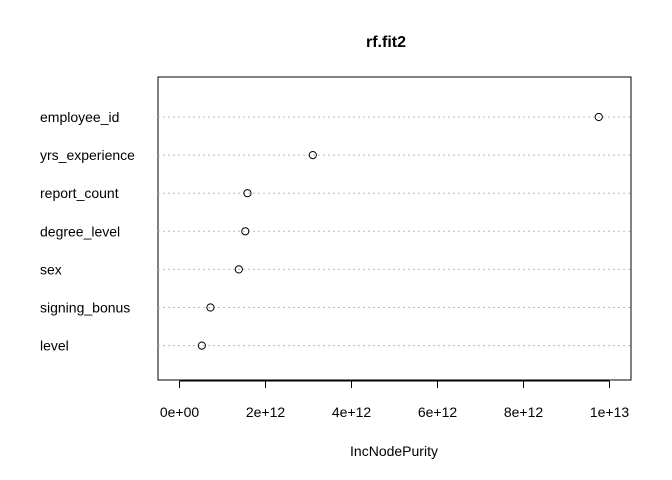 This screenshot has width=672, height=480. I want to click on y-category-label: degree_level, so click(80, 231).